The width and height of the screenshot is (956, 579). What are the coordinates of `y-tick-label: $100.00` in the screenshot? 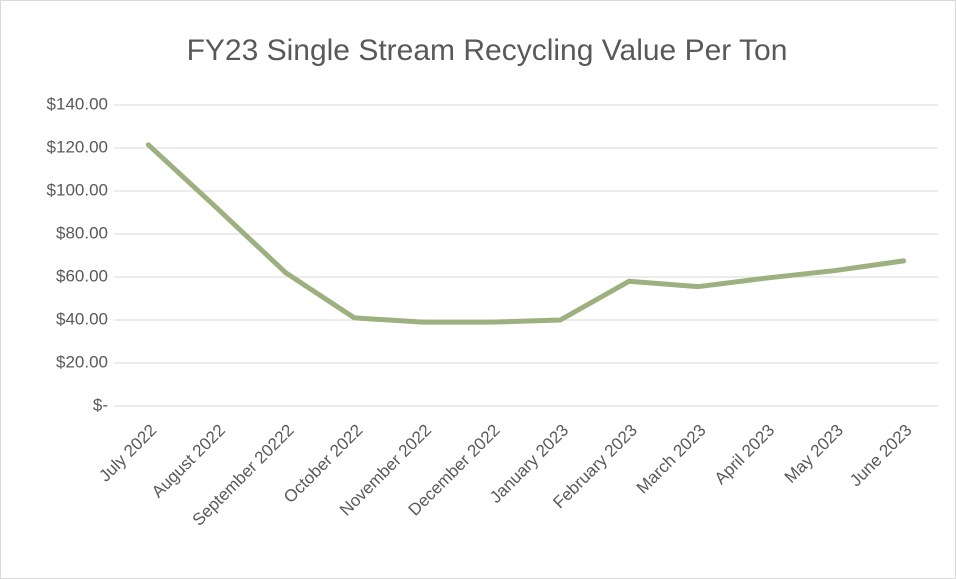 It's located at (77, 189).